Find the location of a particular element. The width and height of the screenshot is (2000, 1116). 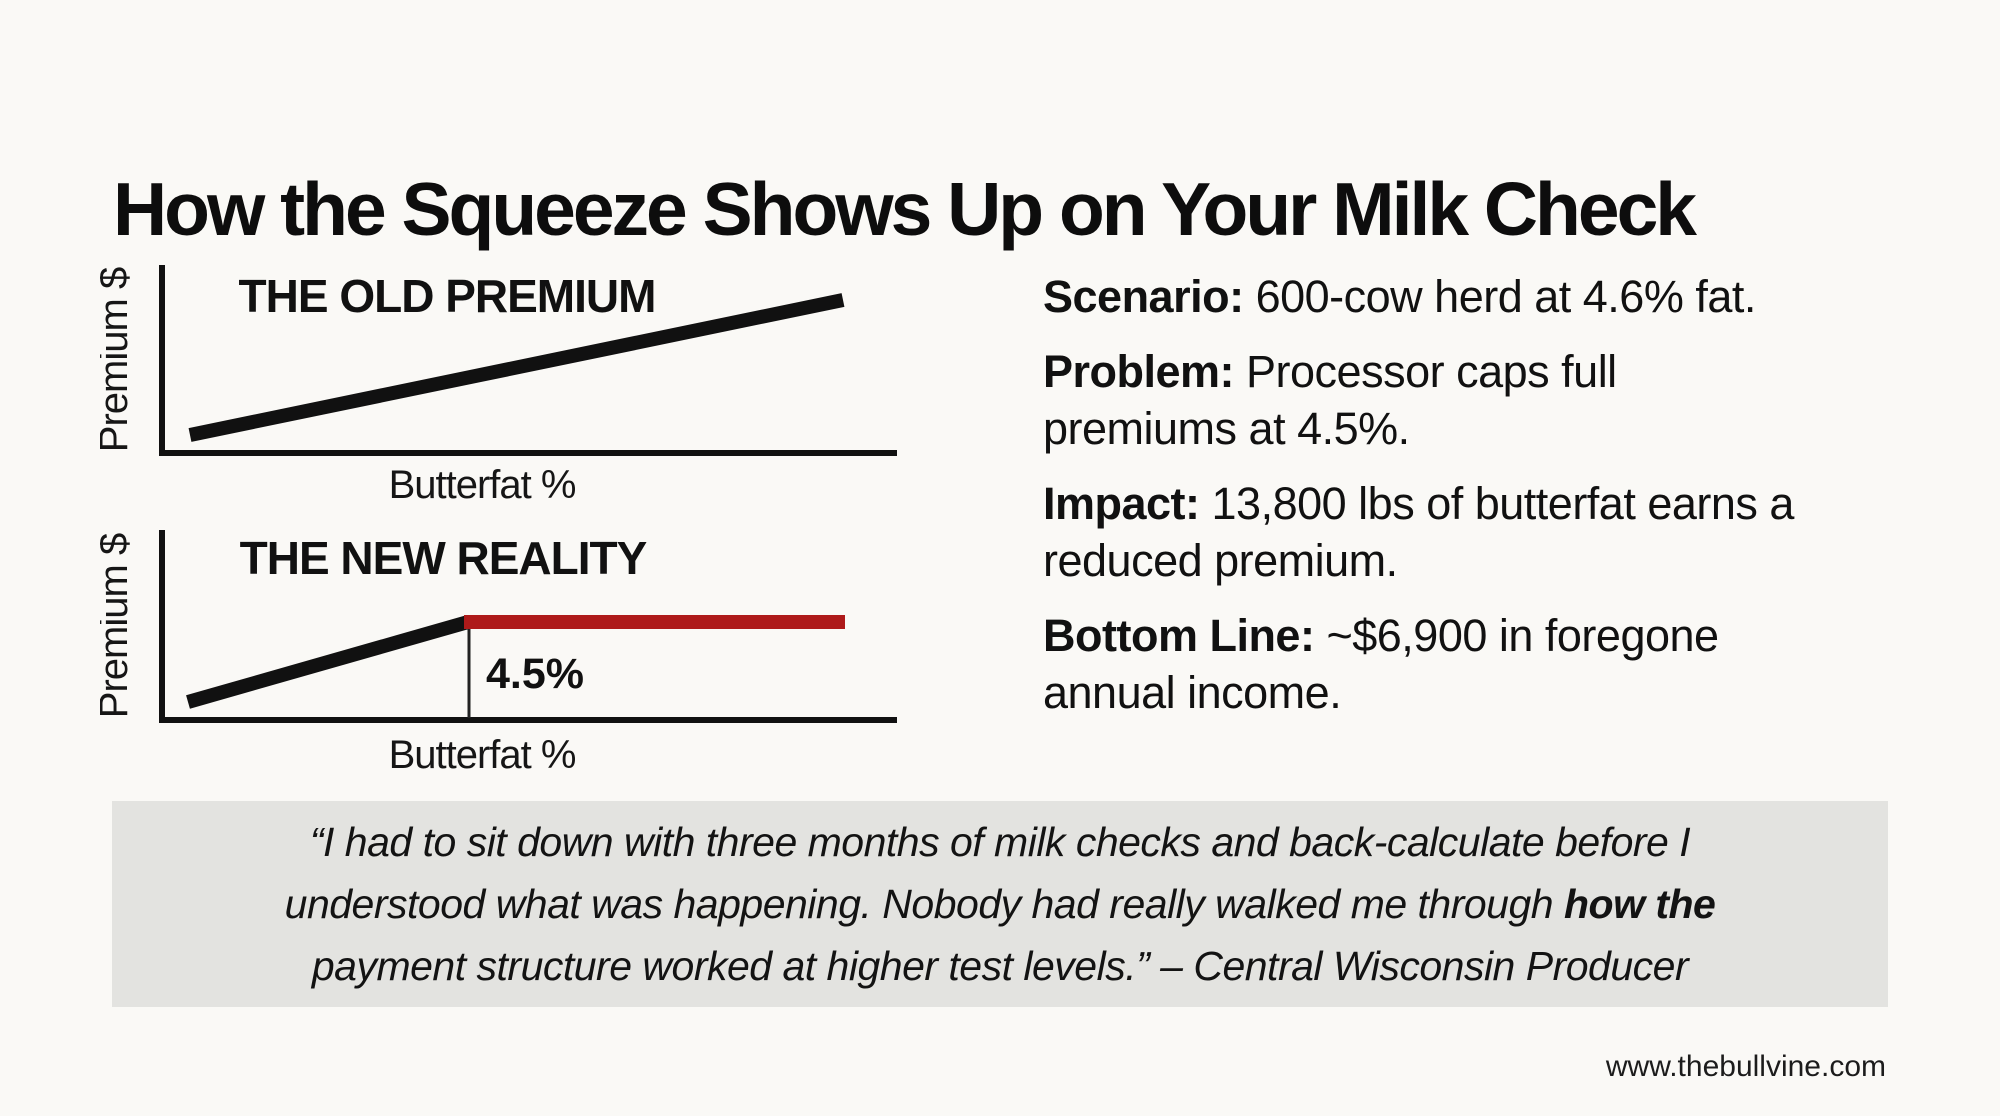

chart-old-premium: THE OLD PREMIUM Premium $ Butterfat % is located at coordinates (510, 382).